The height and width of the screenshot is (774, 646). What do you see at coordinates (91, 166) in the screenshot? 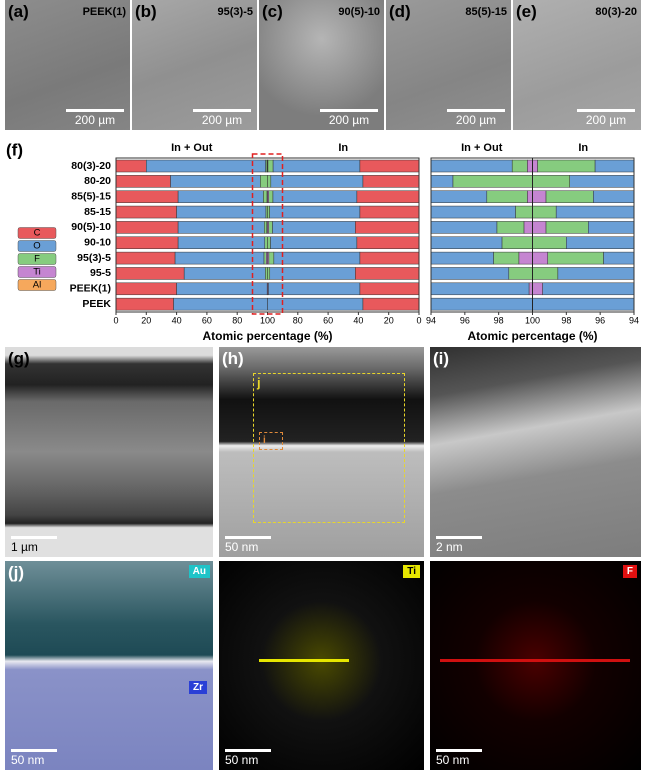
I see `category-label: 80(3)-20` at bounding box center [91, 166].